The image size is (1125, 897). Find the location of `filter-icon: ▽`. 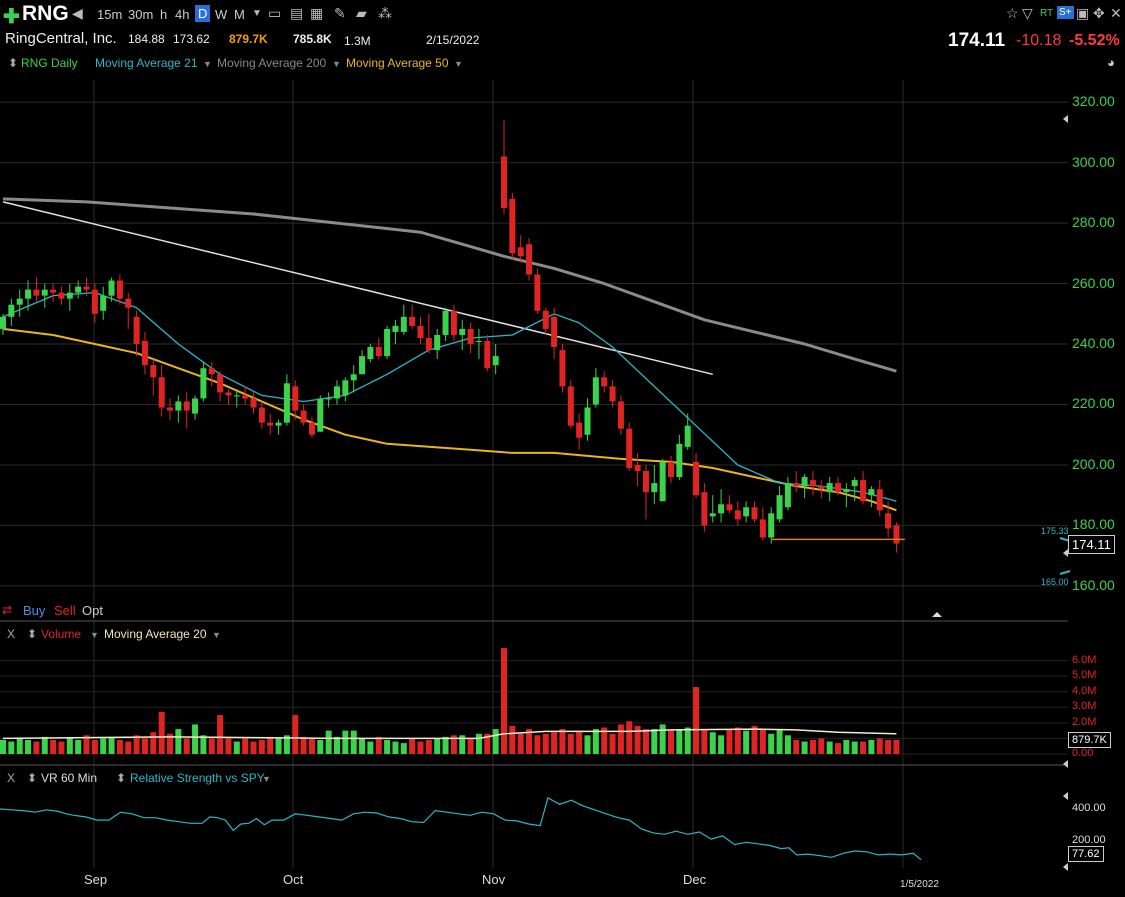

filter-icon: ▽ is located at coordinates (1027, 13).